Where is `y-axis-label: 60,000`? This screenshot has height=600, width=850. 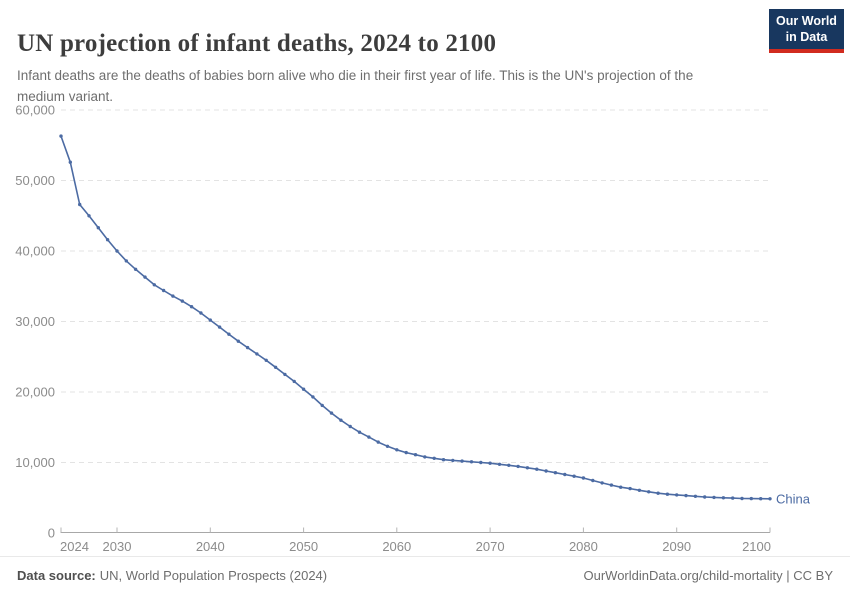
y-axis-label: 60,000 is located at coordinates (35, 110).